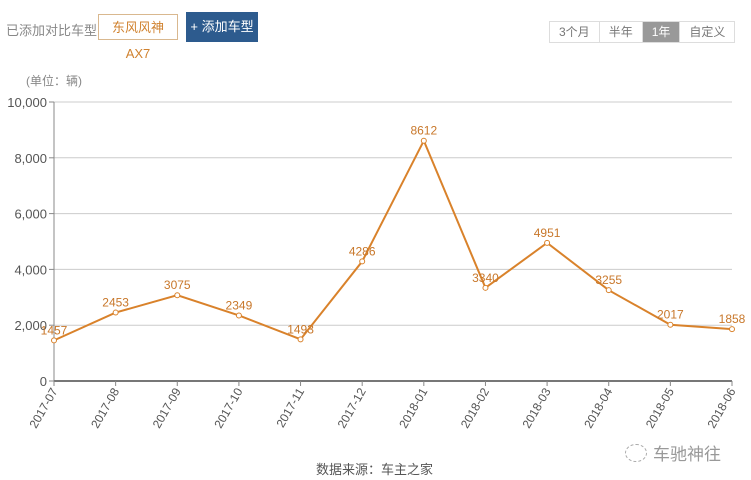 This screenshot has height=480, width=751. Describe the element at coordinates (27, 102) in the screenshot. I see `y-tick-label: 10,000` at that location.